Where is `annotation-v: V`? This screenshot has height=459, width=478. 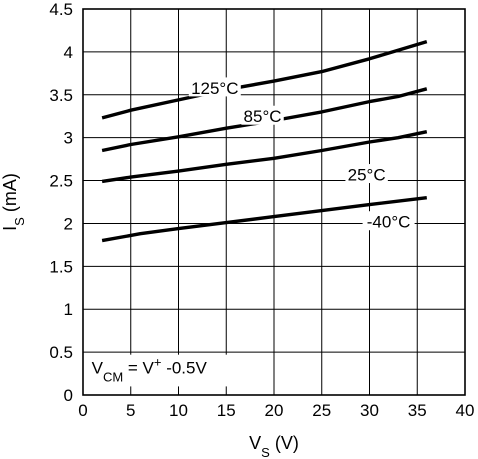
annotation-v: V is located at coordinates (98, 368).